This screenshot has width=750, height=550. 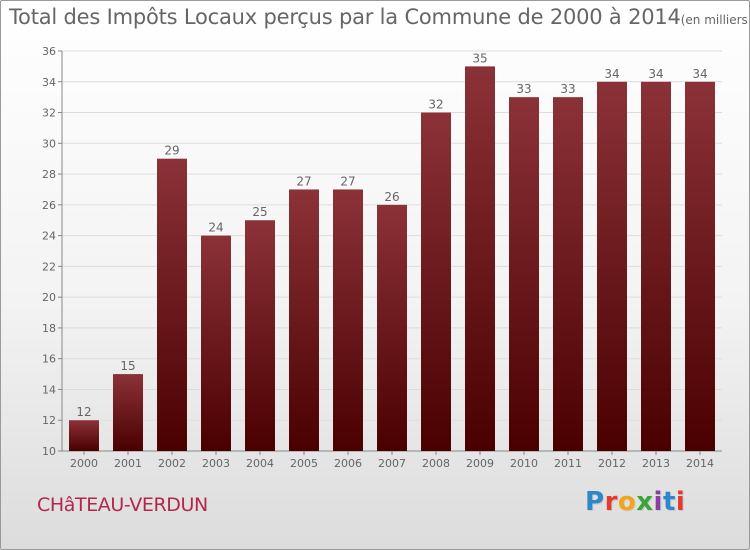 What do you see at coordinates (260, 463) in the screenshot?
I see `x-tick-label: 2004` at bounding box center [260, 463].